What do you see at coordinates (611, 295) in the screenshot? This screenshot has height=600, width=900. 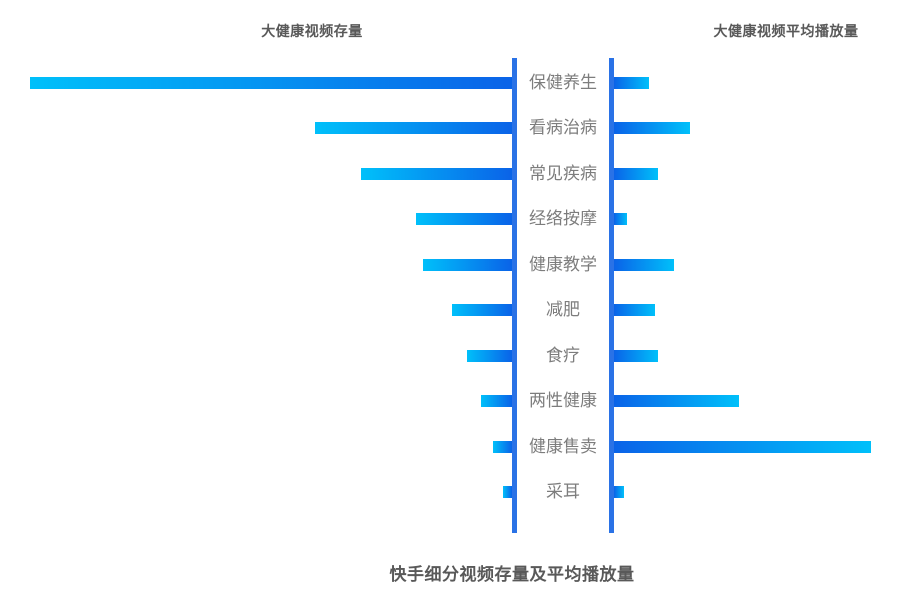 I see `right-axis-line` at bounding box center [611, 295].